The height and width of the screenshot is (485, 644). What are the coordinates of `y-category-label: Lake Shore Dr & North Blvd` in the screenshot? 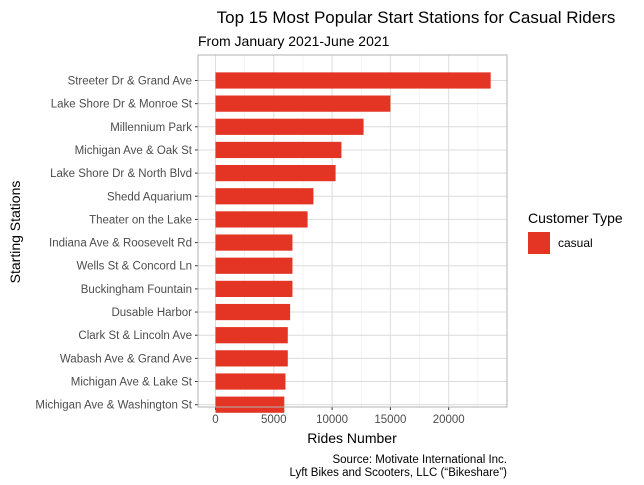 It's located at (121, 174).